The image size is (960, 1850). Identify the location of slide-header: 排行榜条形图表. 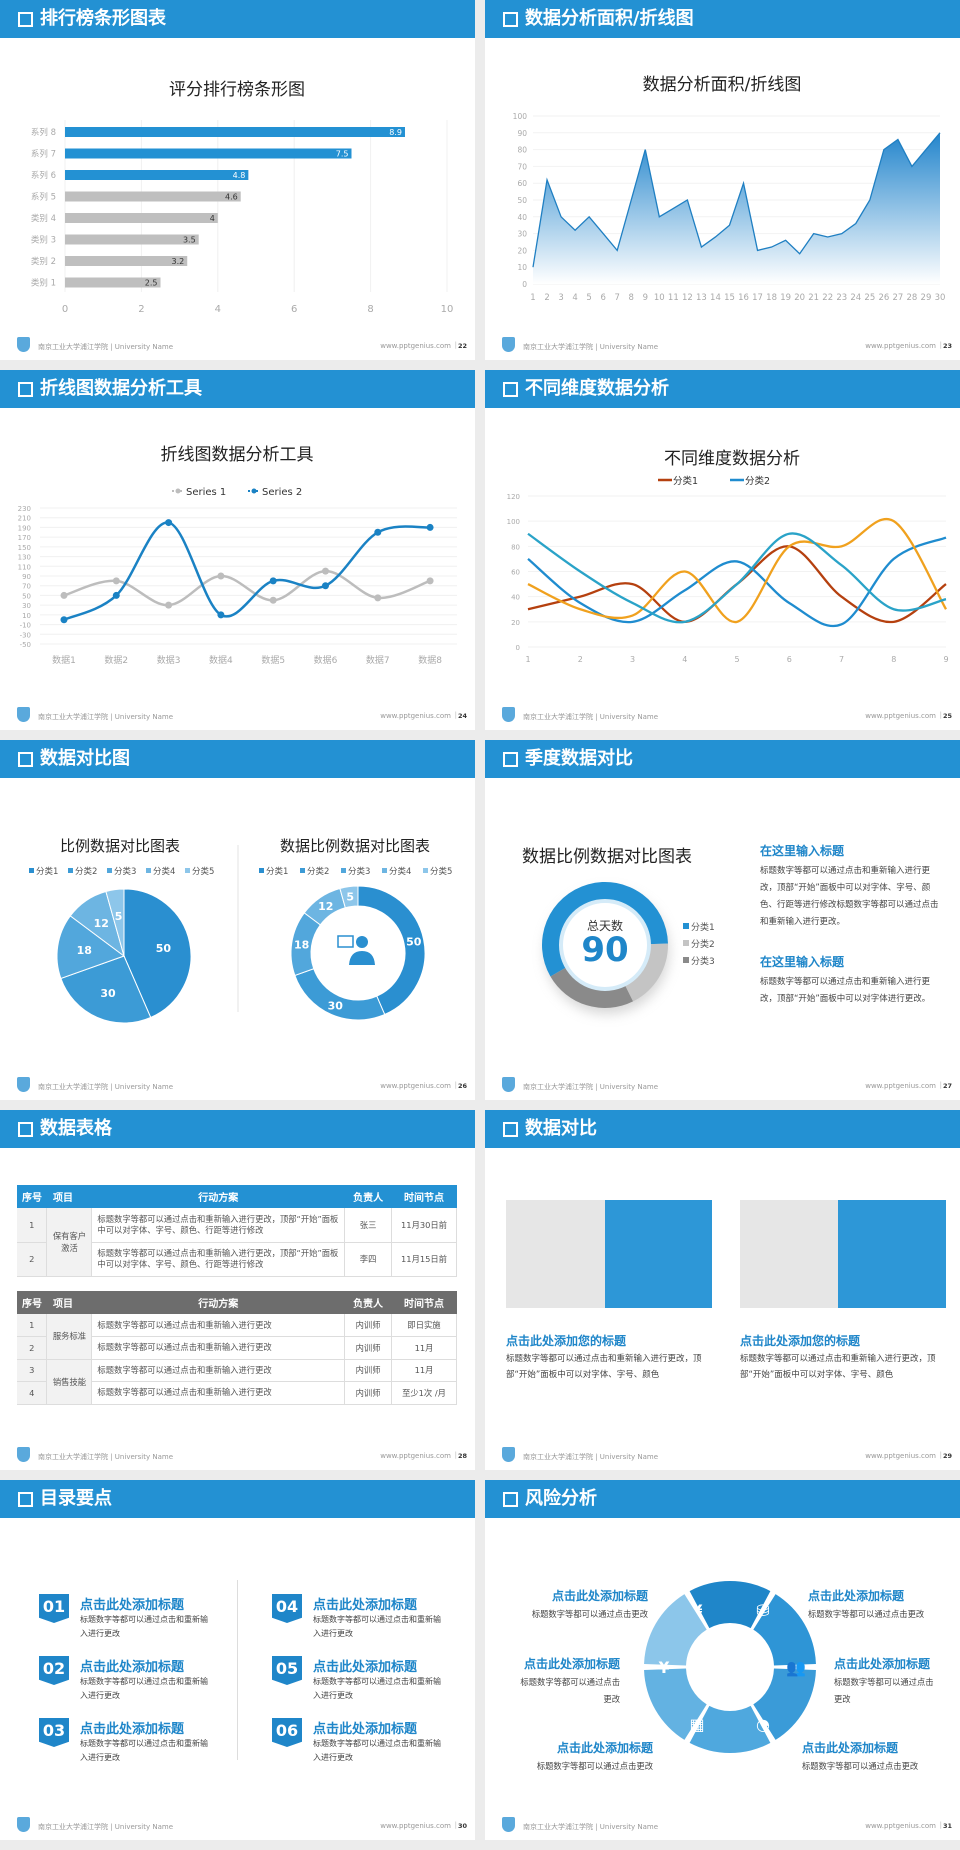
(237, 19).